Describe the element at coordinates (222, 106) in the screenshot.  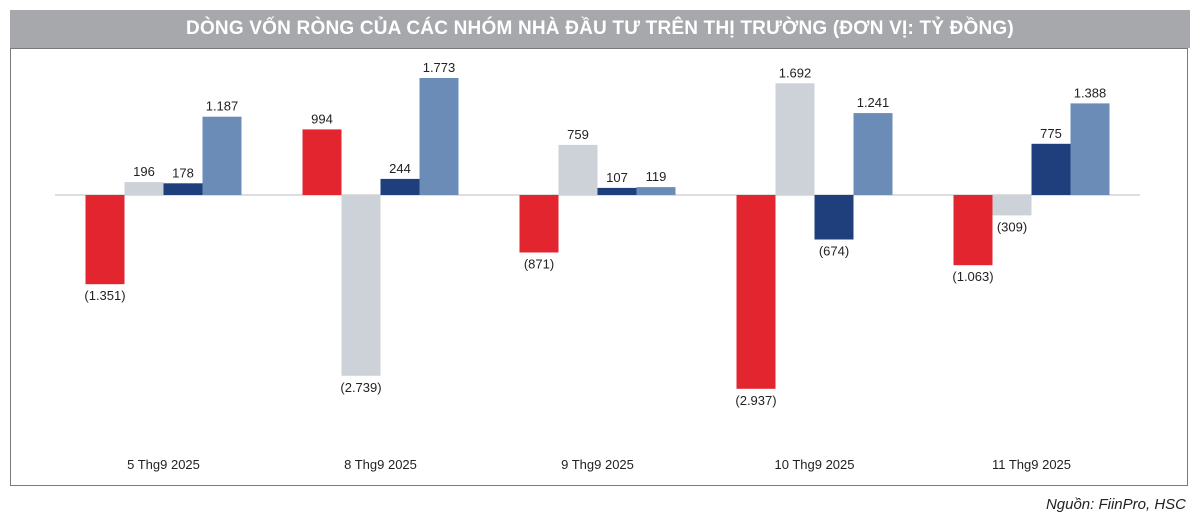
I see `data-label: 1.187` at that location.